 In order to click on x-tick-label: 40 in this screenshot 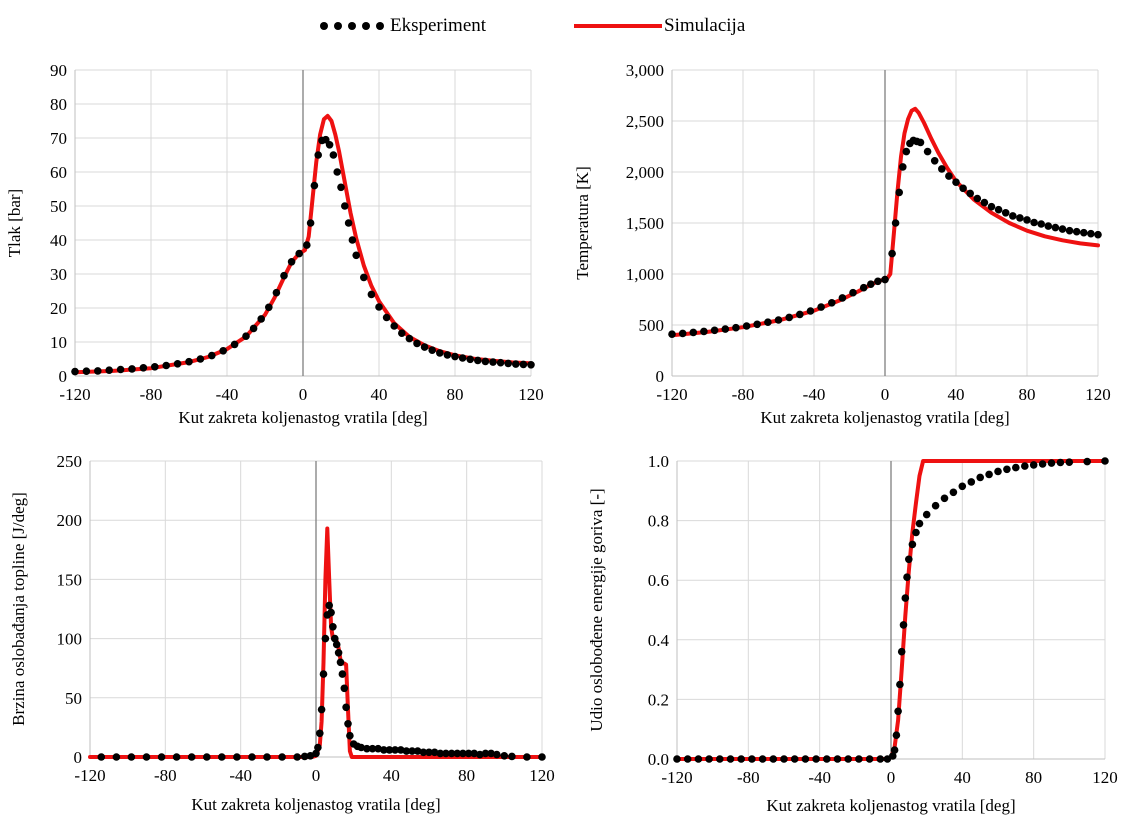, I will do `click(962, 777)`.